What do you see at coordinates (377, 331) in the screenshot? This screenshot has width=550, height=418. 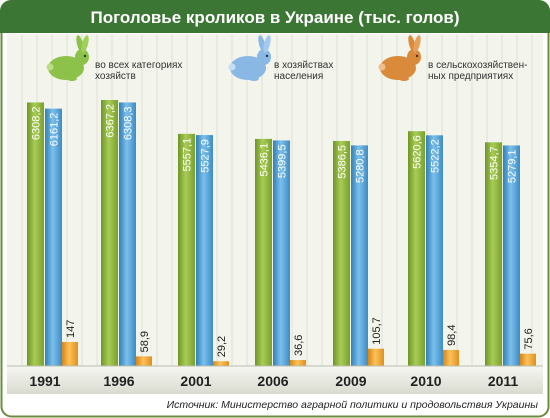 I see `data-label-agri-enterprises: 105,7` at bounding box center [377, 331].